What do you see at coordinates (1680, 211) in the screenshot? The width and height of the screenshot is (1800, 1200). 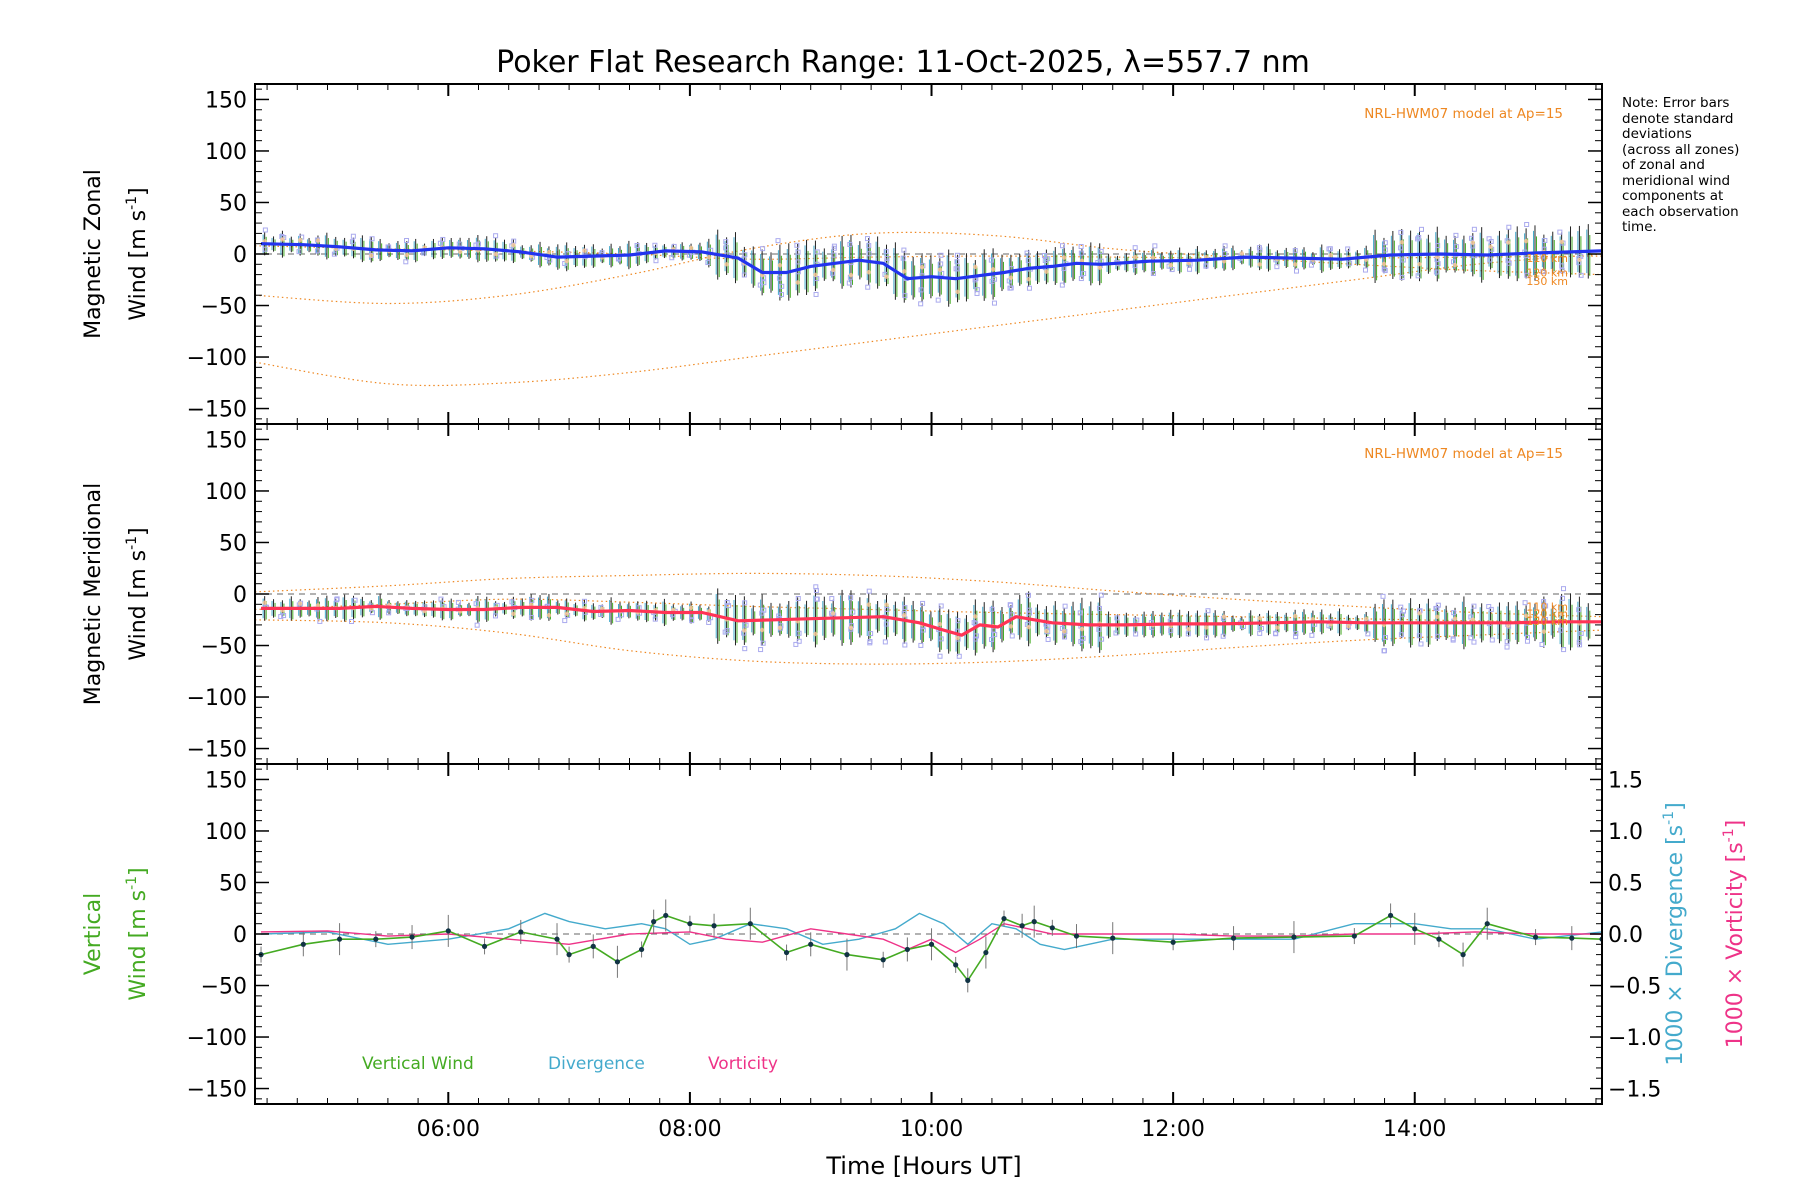 I see `note-line: each observation` at bounding box center [1680, 211].